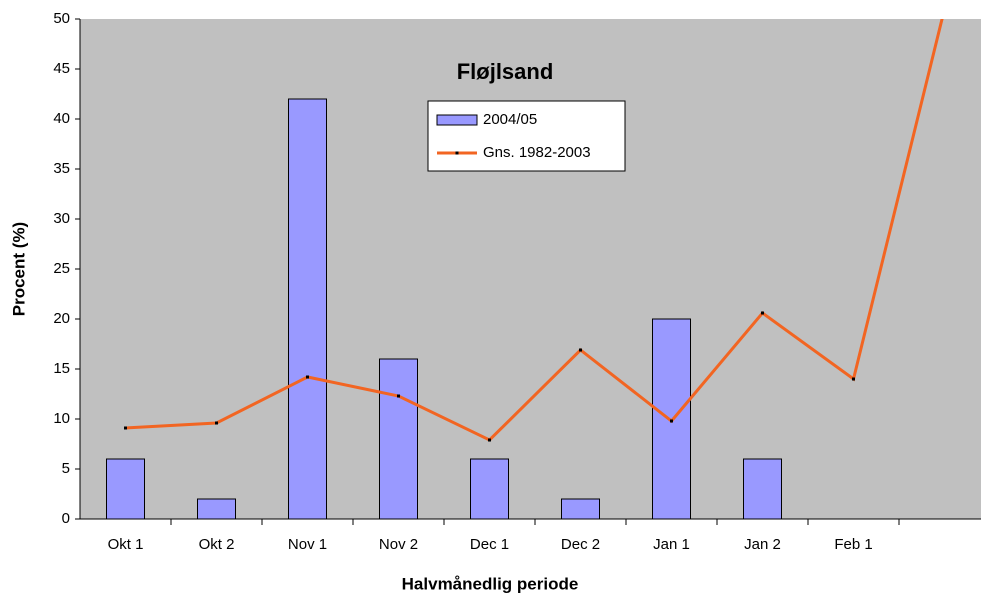 This screenshot has width=981, height=598. Describe the element at coordinates (671, 544) in the screenshot. I see `x-tick-label: Jan 1` at that location.